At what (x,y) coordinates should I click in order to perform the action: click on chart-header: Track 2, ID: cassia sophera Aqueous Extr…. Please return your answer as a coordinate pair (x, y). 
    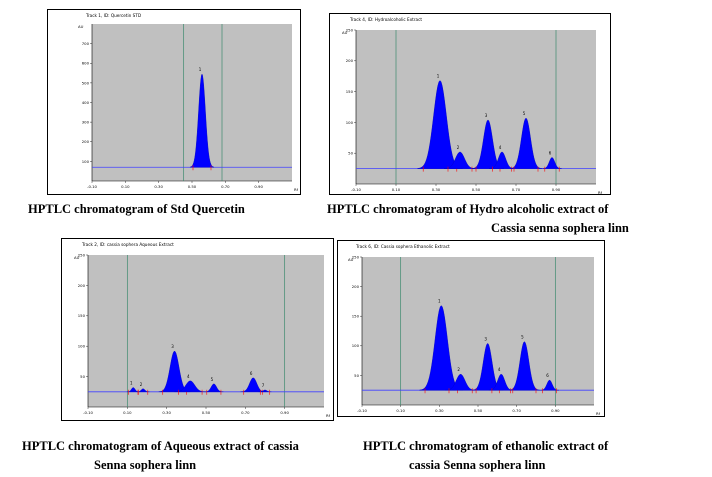
    Looking at the image, I should click on (127, 244).